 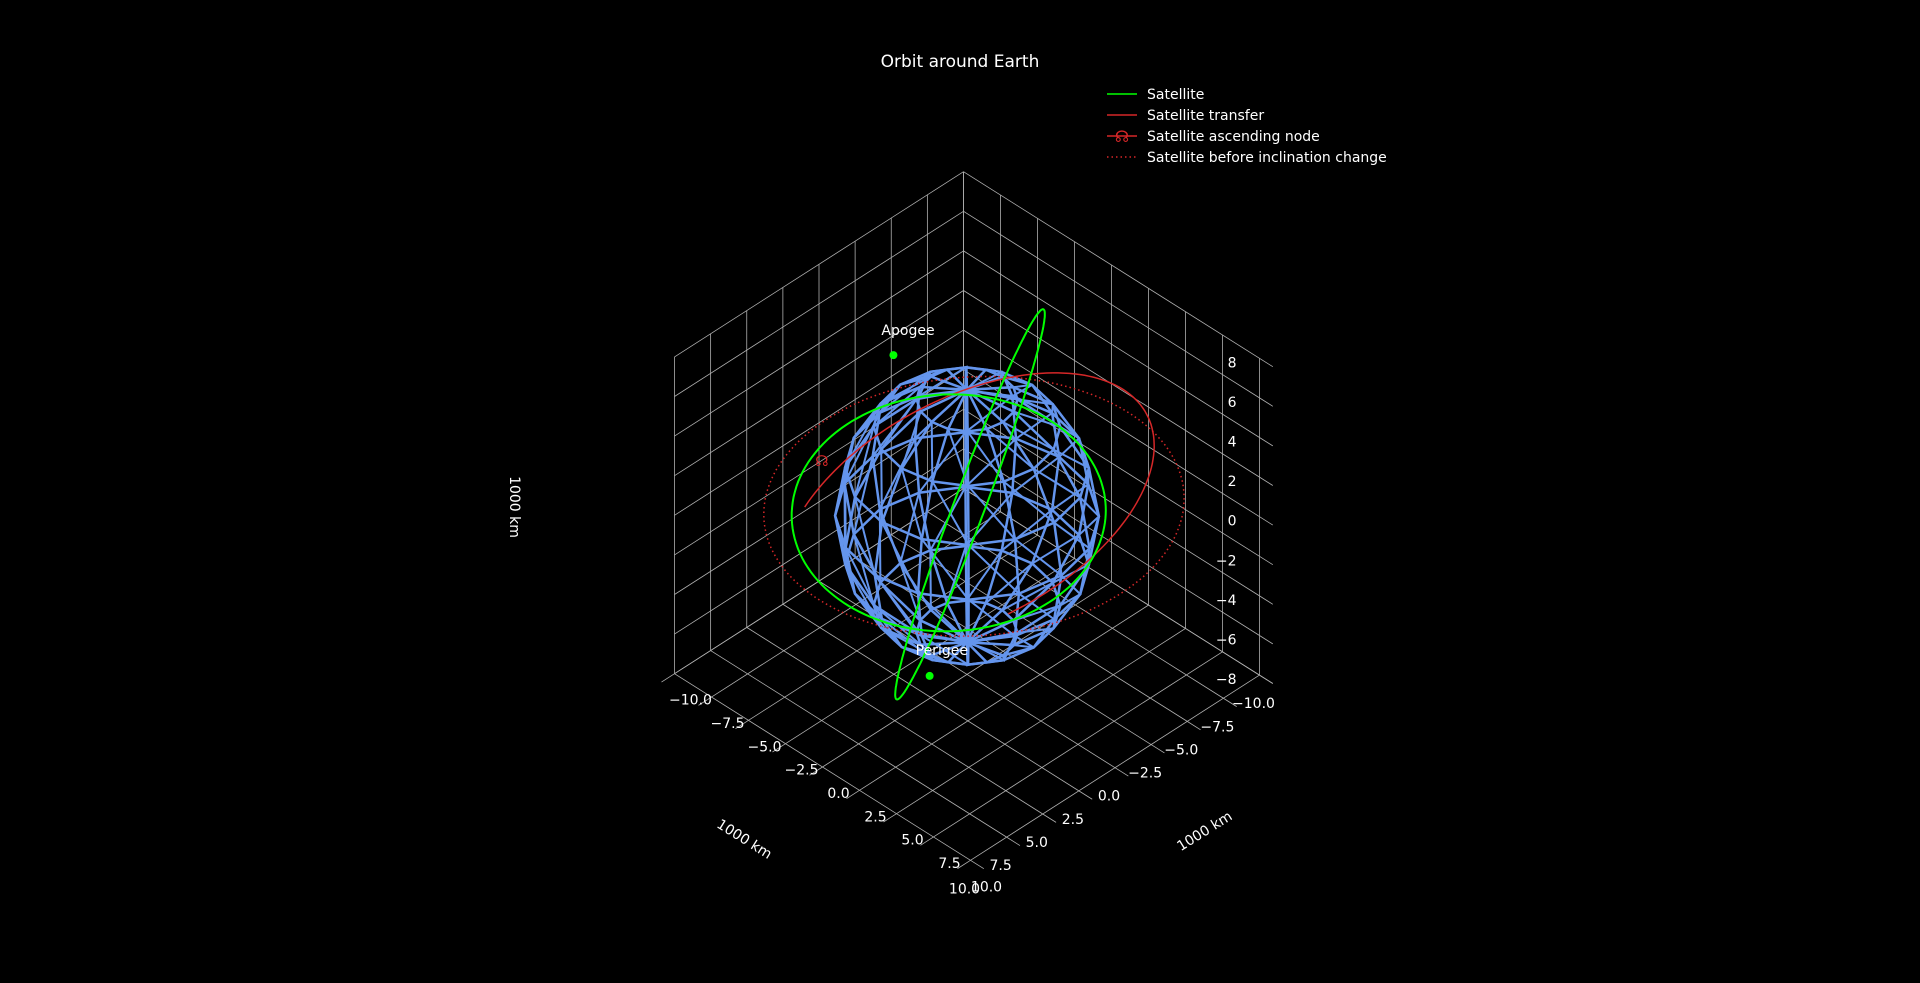 I want to click on earth-wireframe, so click(x=967, y=516).